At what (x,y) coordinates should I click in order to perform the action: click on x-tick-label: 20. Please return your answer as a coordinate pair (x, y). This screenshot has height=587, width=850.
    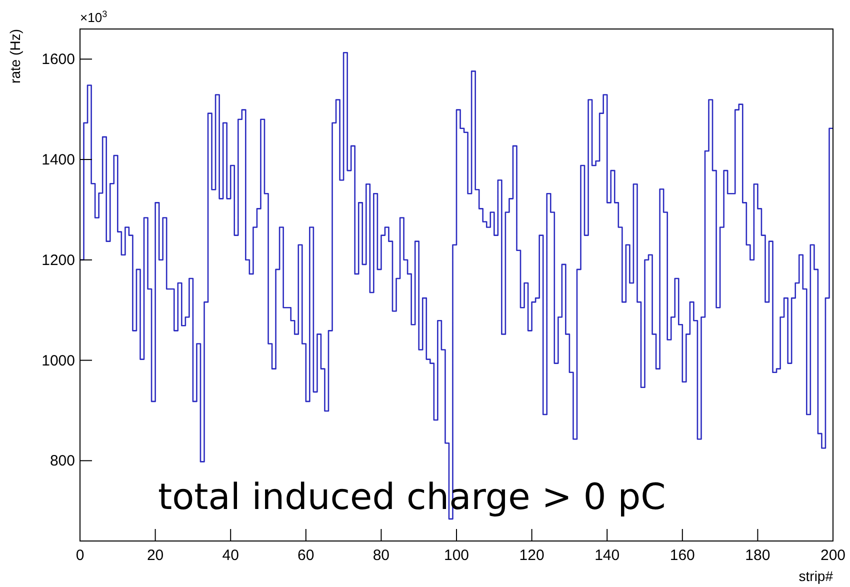
    Looking at the image, I should click on (155, 555).